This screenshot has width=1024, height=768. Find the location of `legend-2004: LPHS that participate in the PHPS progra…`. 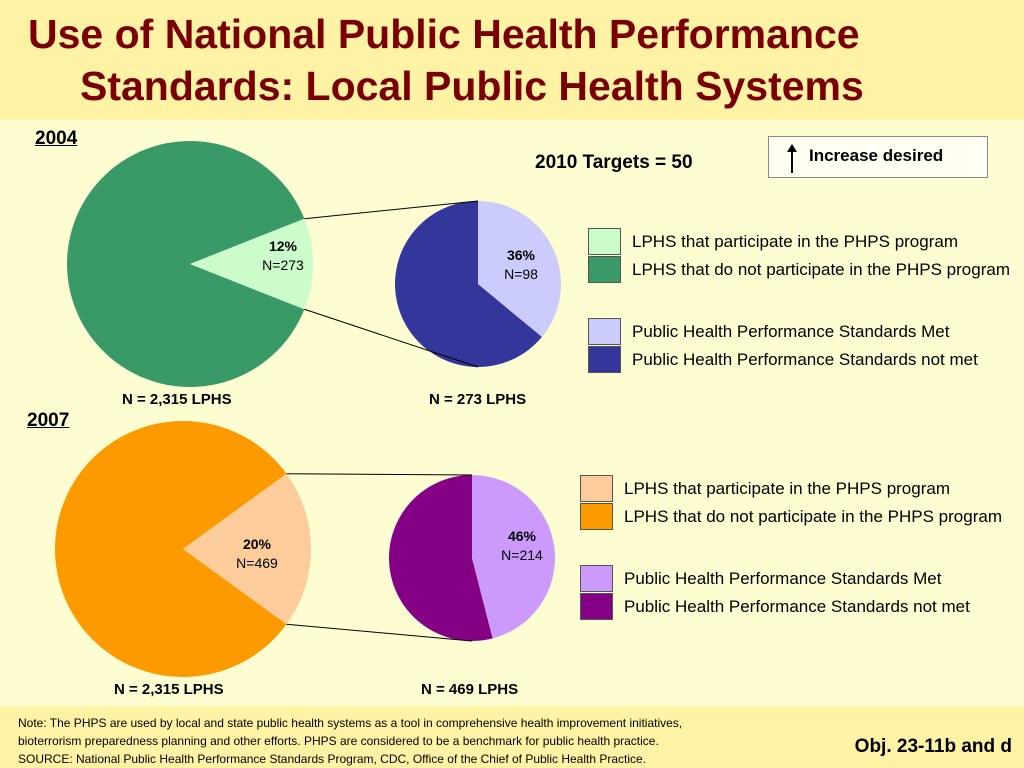

legend-2004: LPHS that participate in the PHPS progra… is located at coordinates (803, 315).